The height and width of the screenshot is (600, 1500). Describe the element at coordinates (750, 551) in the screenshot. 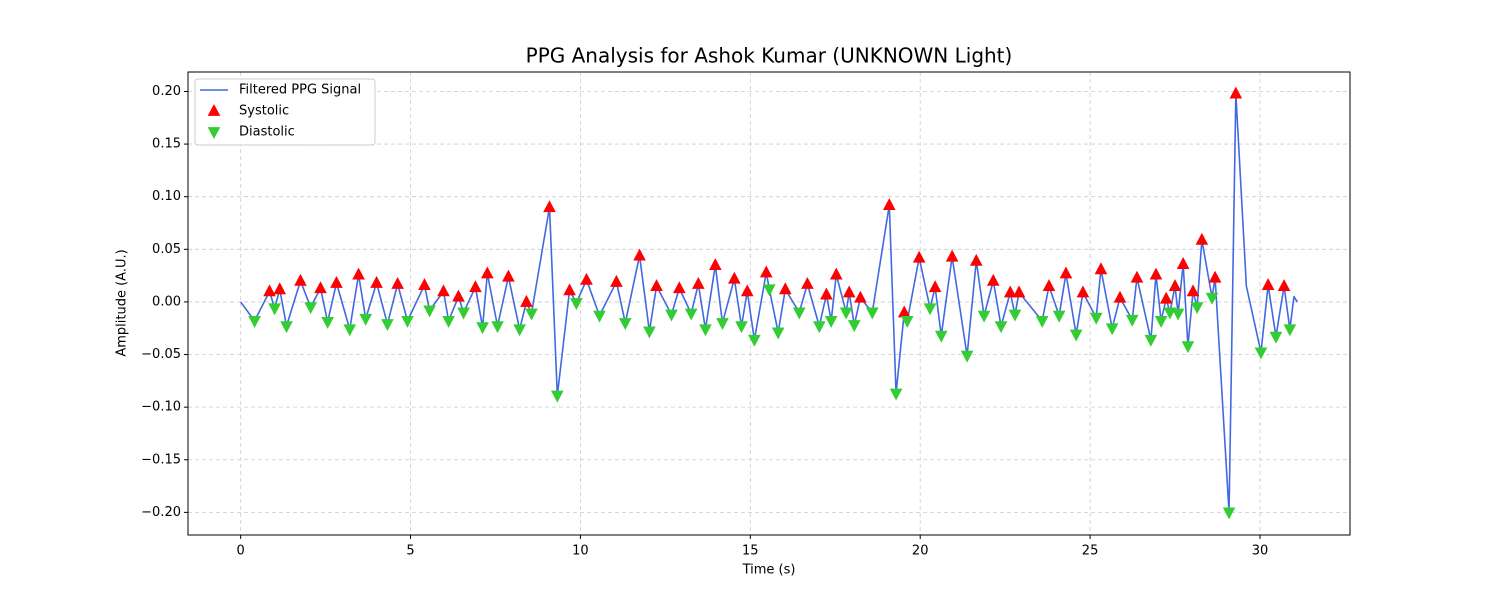

I see `x-tick-label: 15` at that location.